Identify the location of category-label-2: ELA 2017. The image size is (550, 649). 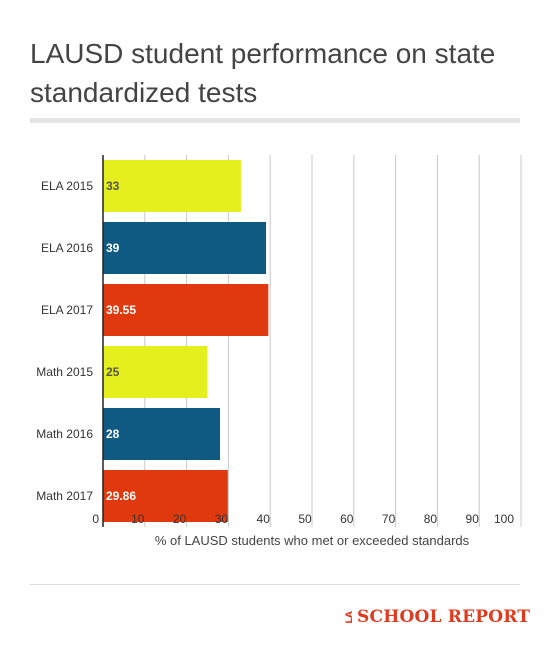
(67, 310).